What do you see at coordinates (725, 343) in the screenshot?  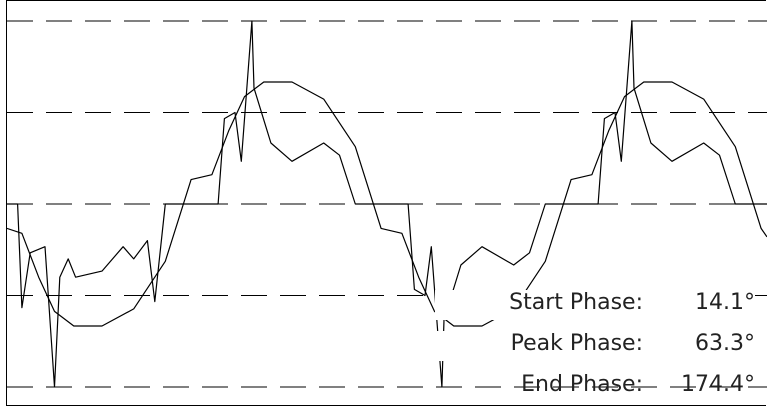 I see `peak-phase-value: 63.3°` at bounding box center [725, 343].